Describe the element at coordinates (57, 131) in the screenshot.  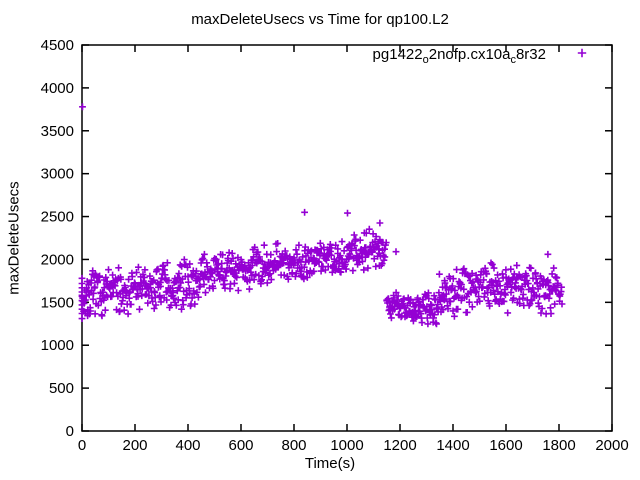
I see `y-tick-label: 3500` at that location.